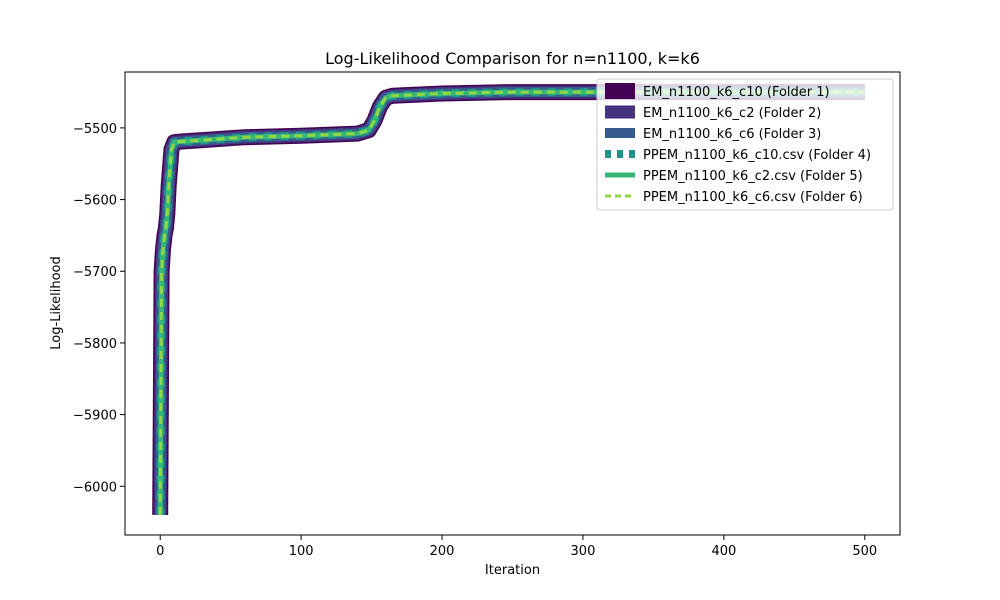  What do you see at coordinates (736, 92) in the screenshot?
I see `legend-label-1: EM_n1100_k6_c10 (Folder 1)` at bounding box center [736, 92].